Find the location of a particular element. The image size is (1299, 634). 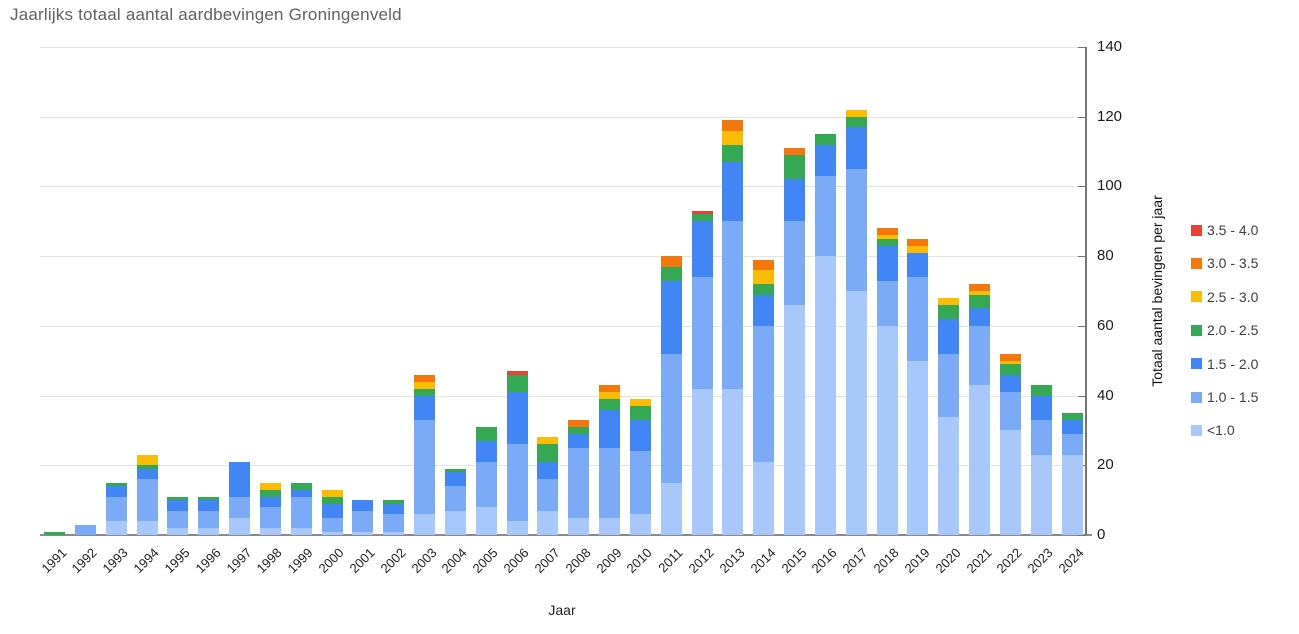

y-tick-label: 40 is located at coordinates (1105, 395).